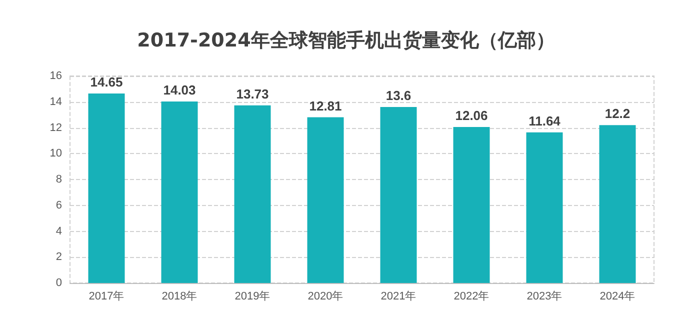  What do you see at coordinates (471, 115) in the screenshot?
I see `data-label: 12.06` at bounding box center [471, 115].